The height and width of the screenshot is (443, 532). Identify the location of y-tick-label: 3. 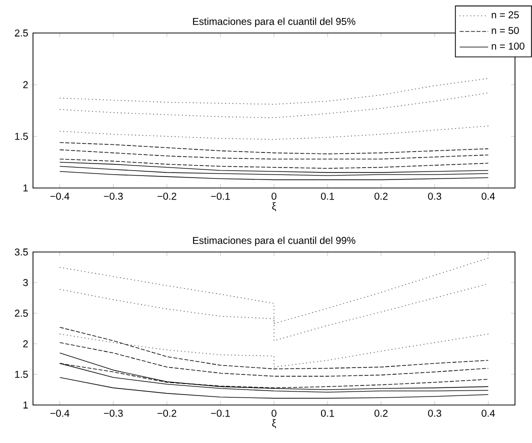
(25, 282).